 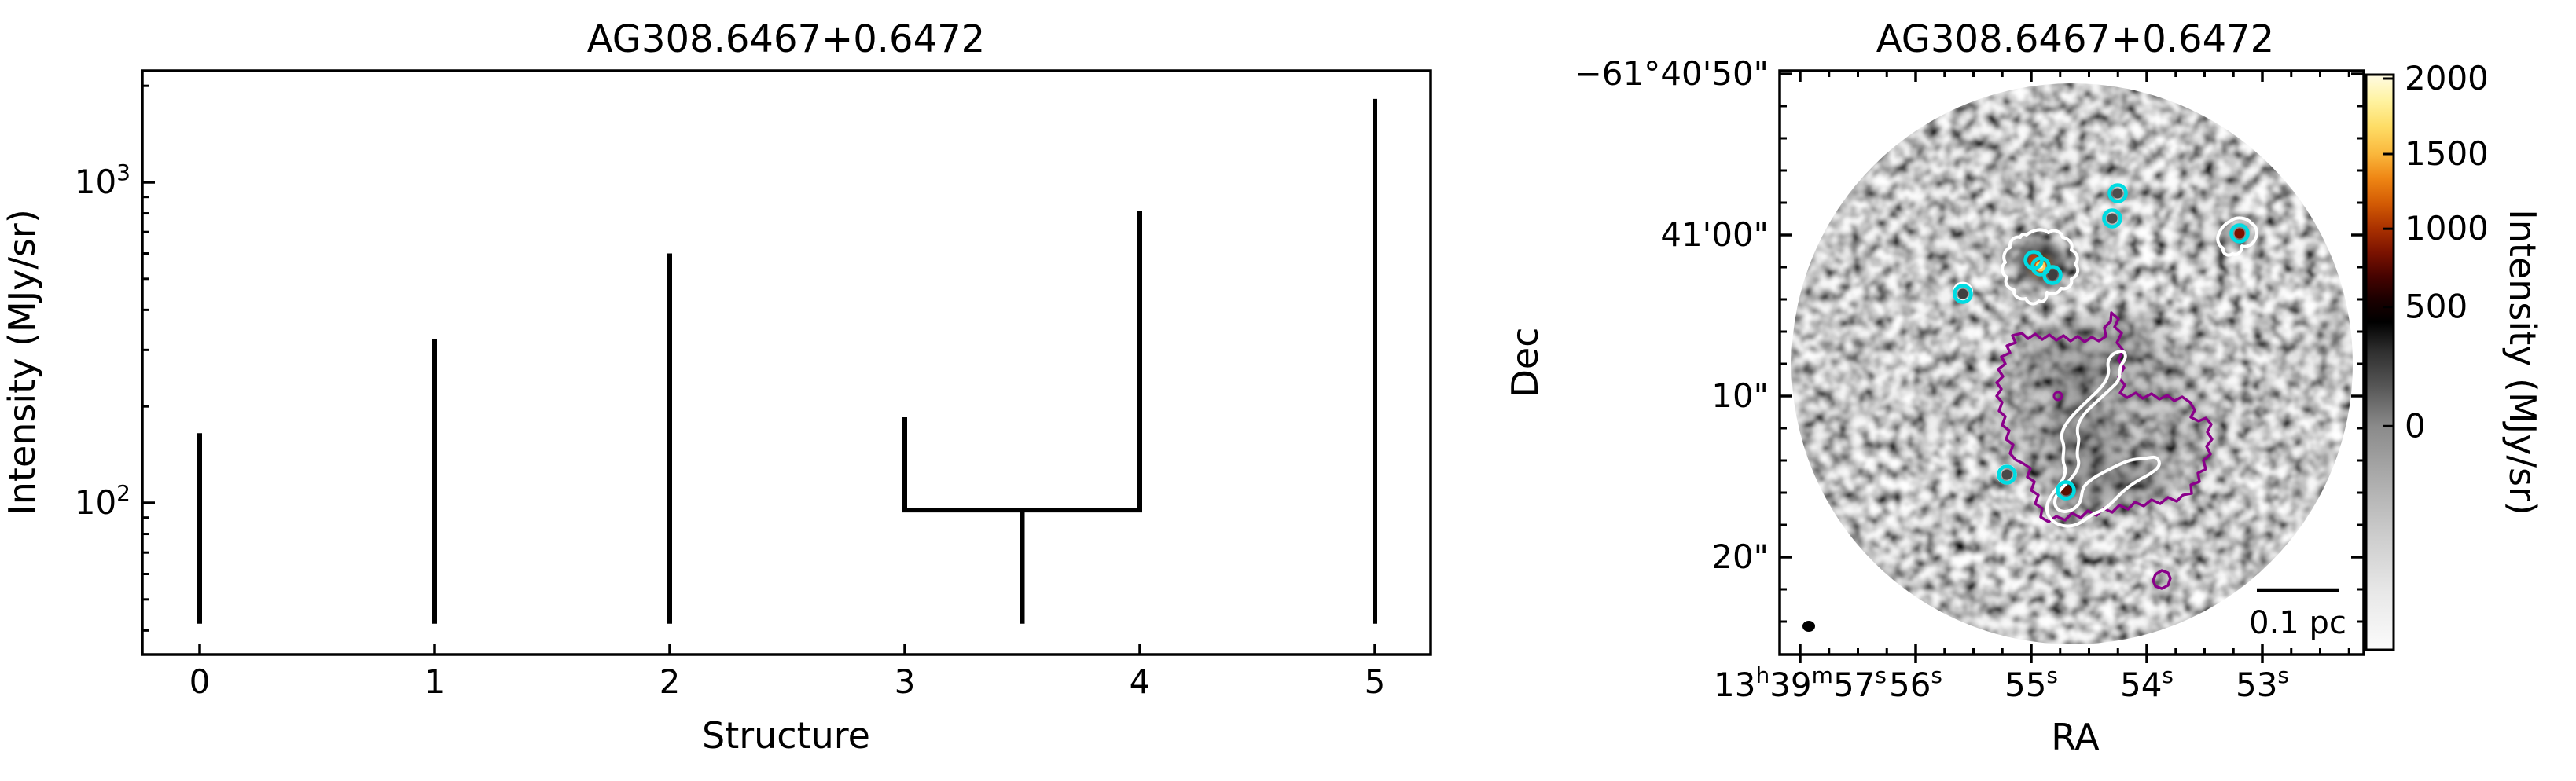 I want to click on dec-tick-label: 20", so click(x=1740, y=556).